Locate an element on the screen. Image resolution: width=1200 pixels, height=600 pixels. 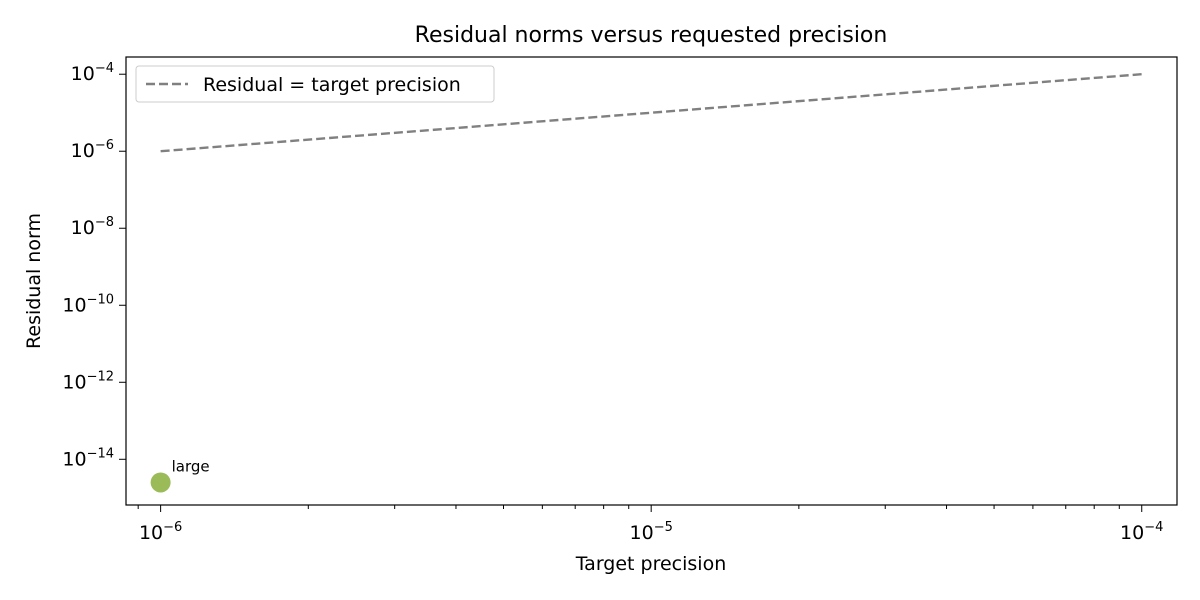
y-axis: 10⁻⁴ 10⁻⁶ 10⁻⁸ 10⁻¹⁰ 10⁻¹² 10⁻¹⁴ is located at coordinates (94, 265).